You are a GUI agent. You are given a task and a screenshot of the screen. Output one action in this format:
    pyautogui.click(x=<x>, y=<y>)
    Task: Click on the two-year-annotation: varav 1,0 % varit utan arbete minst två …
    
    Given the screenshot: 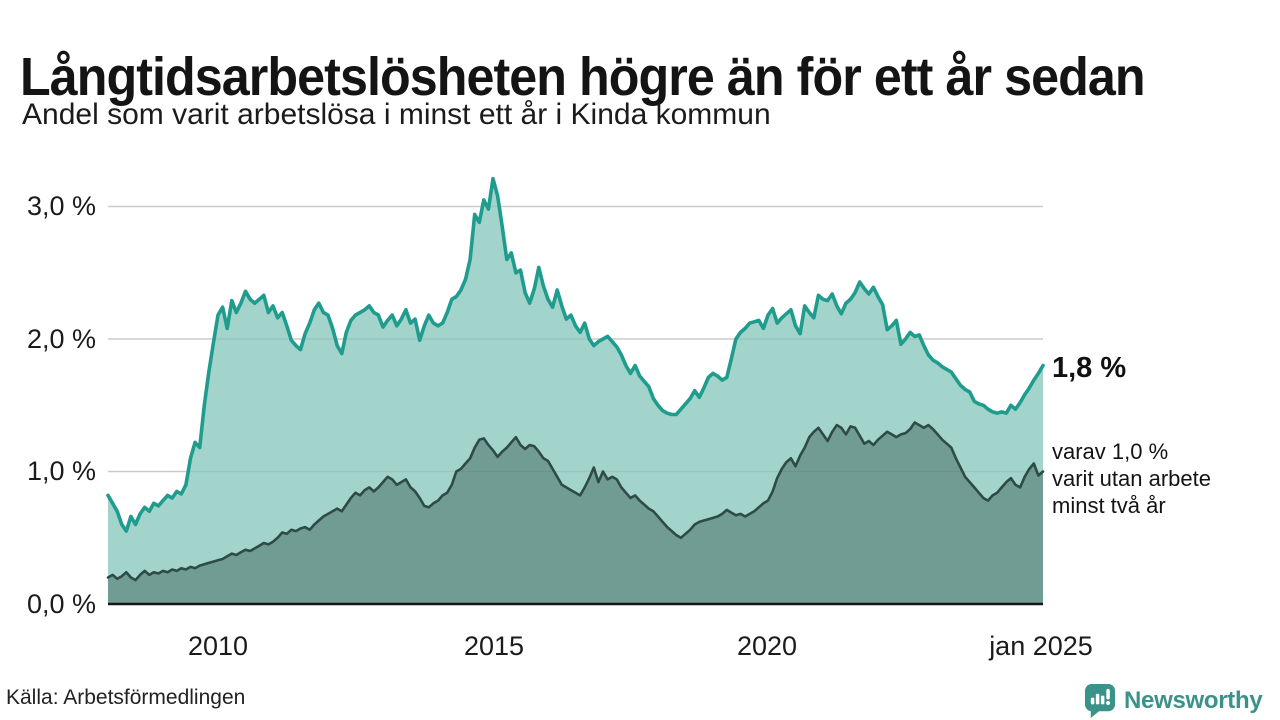 What is the action you would take?
    pyautogui.click(x=1131, y=478)
    